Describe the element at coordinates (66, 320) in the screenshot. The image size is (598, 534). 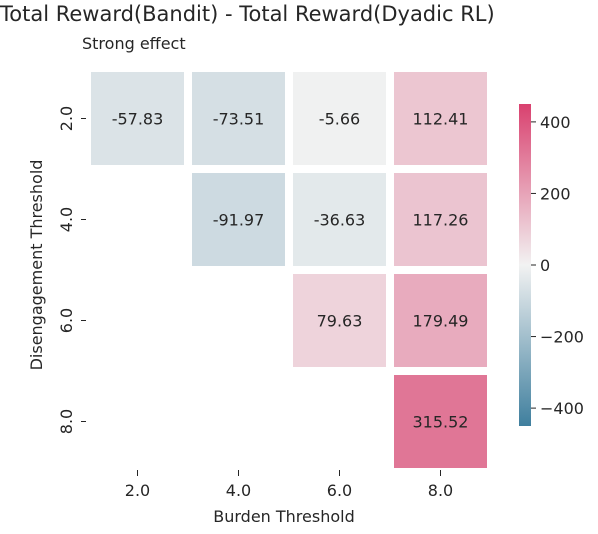
I see `y-tick-label: 6.0` at that location.